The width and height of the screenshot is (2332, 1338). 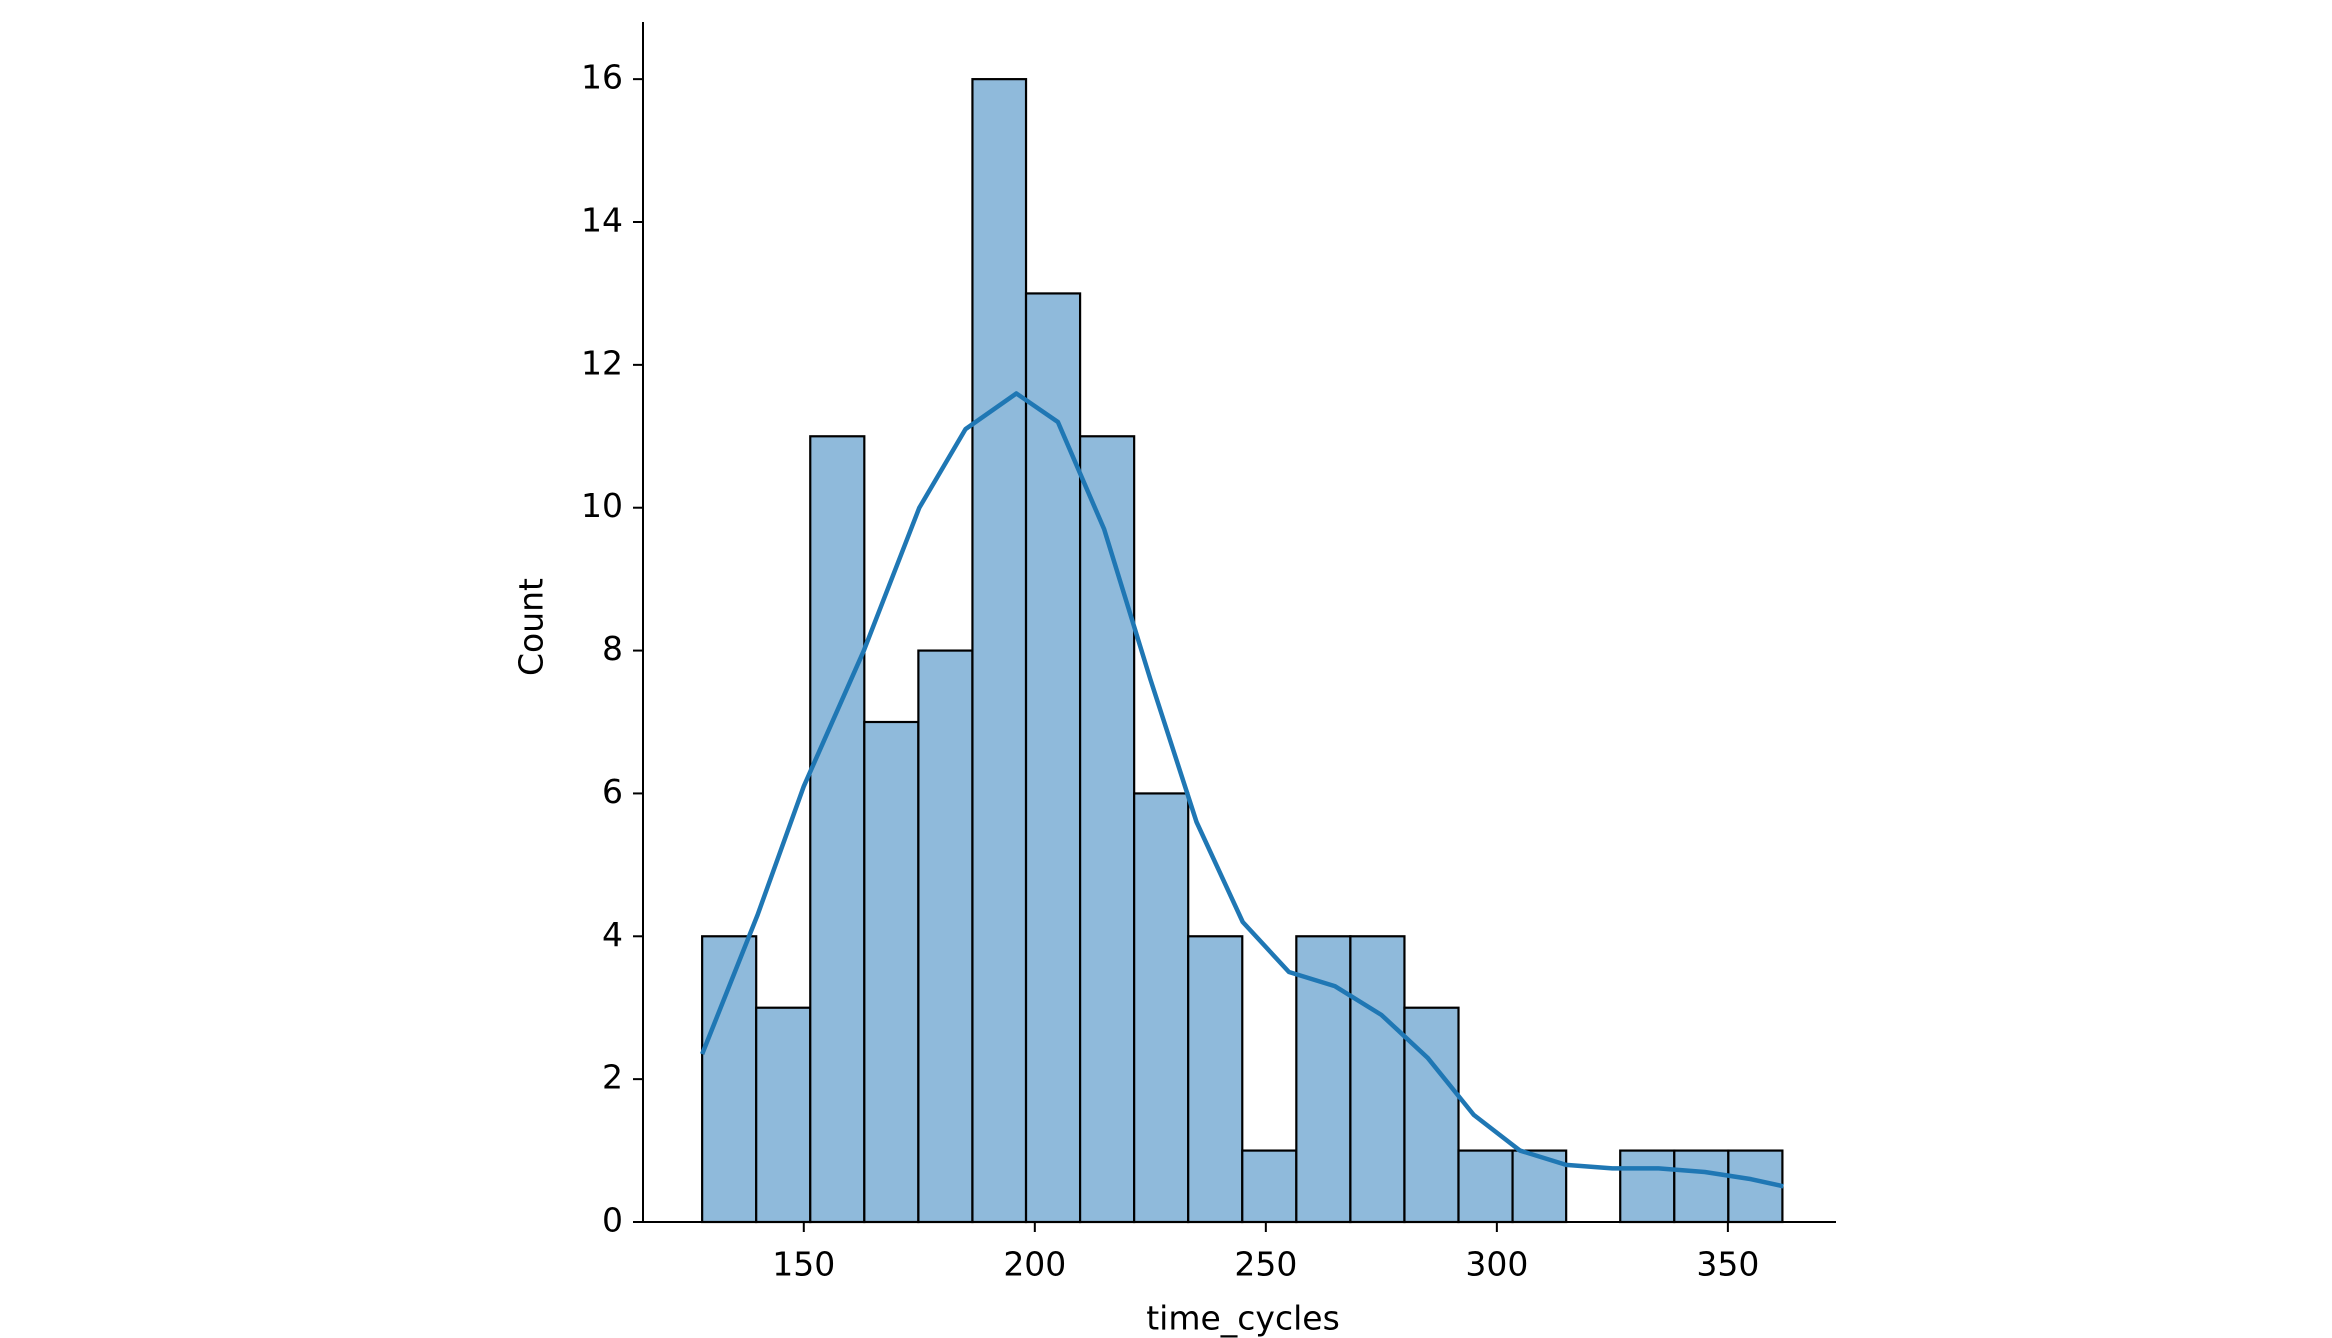 I want to click on x-tick-label: 150, so click(x=803, y=1264).